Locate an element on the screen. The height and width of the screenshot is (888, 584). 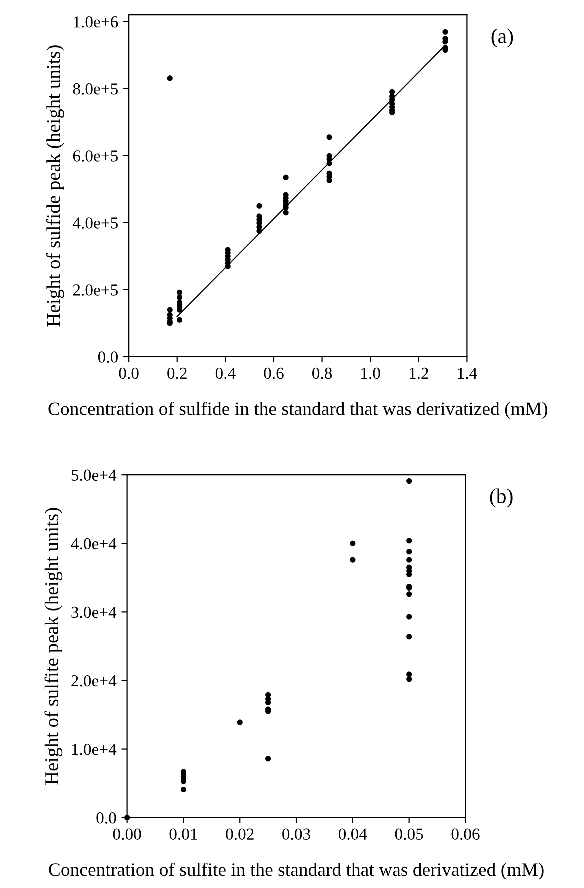
x-tick-label: 0.00 is located at coordinates (127, 834).